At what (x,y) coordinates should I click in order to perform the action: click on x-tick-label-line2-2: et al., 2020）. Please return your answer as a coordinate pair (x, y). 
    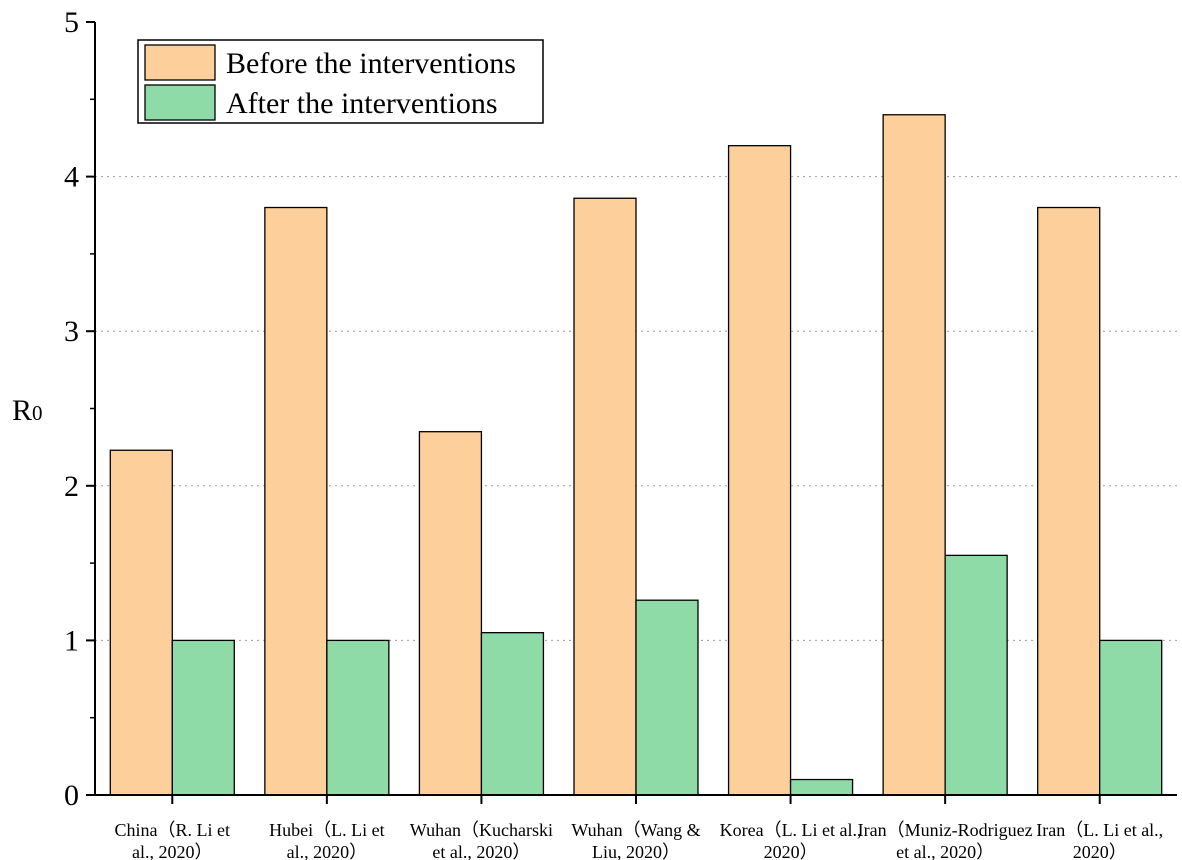
    Looking at the image, I should click on (481, 851).